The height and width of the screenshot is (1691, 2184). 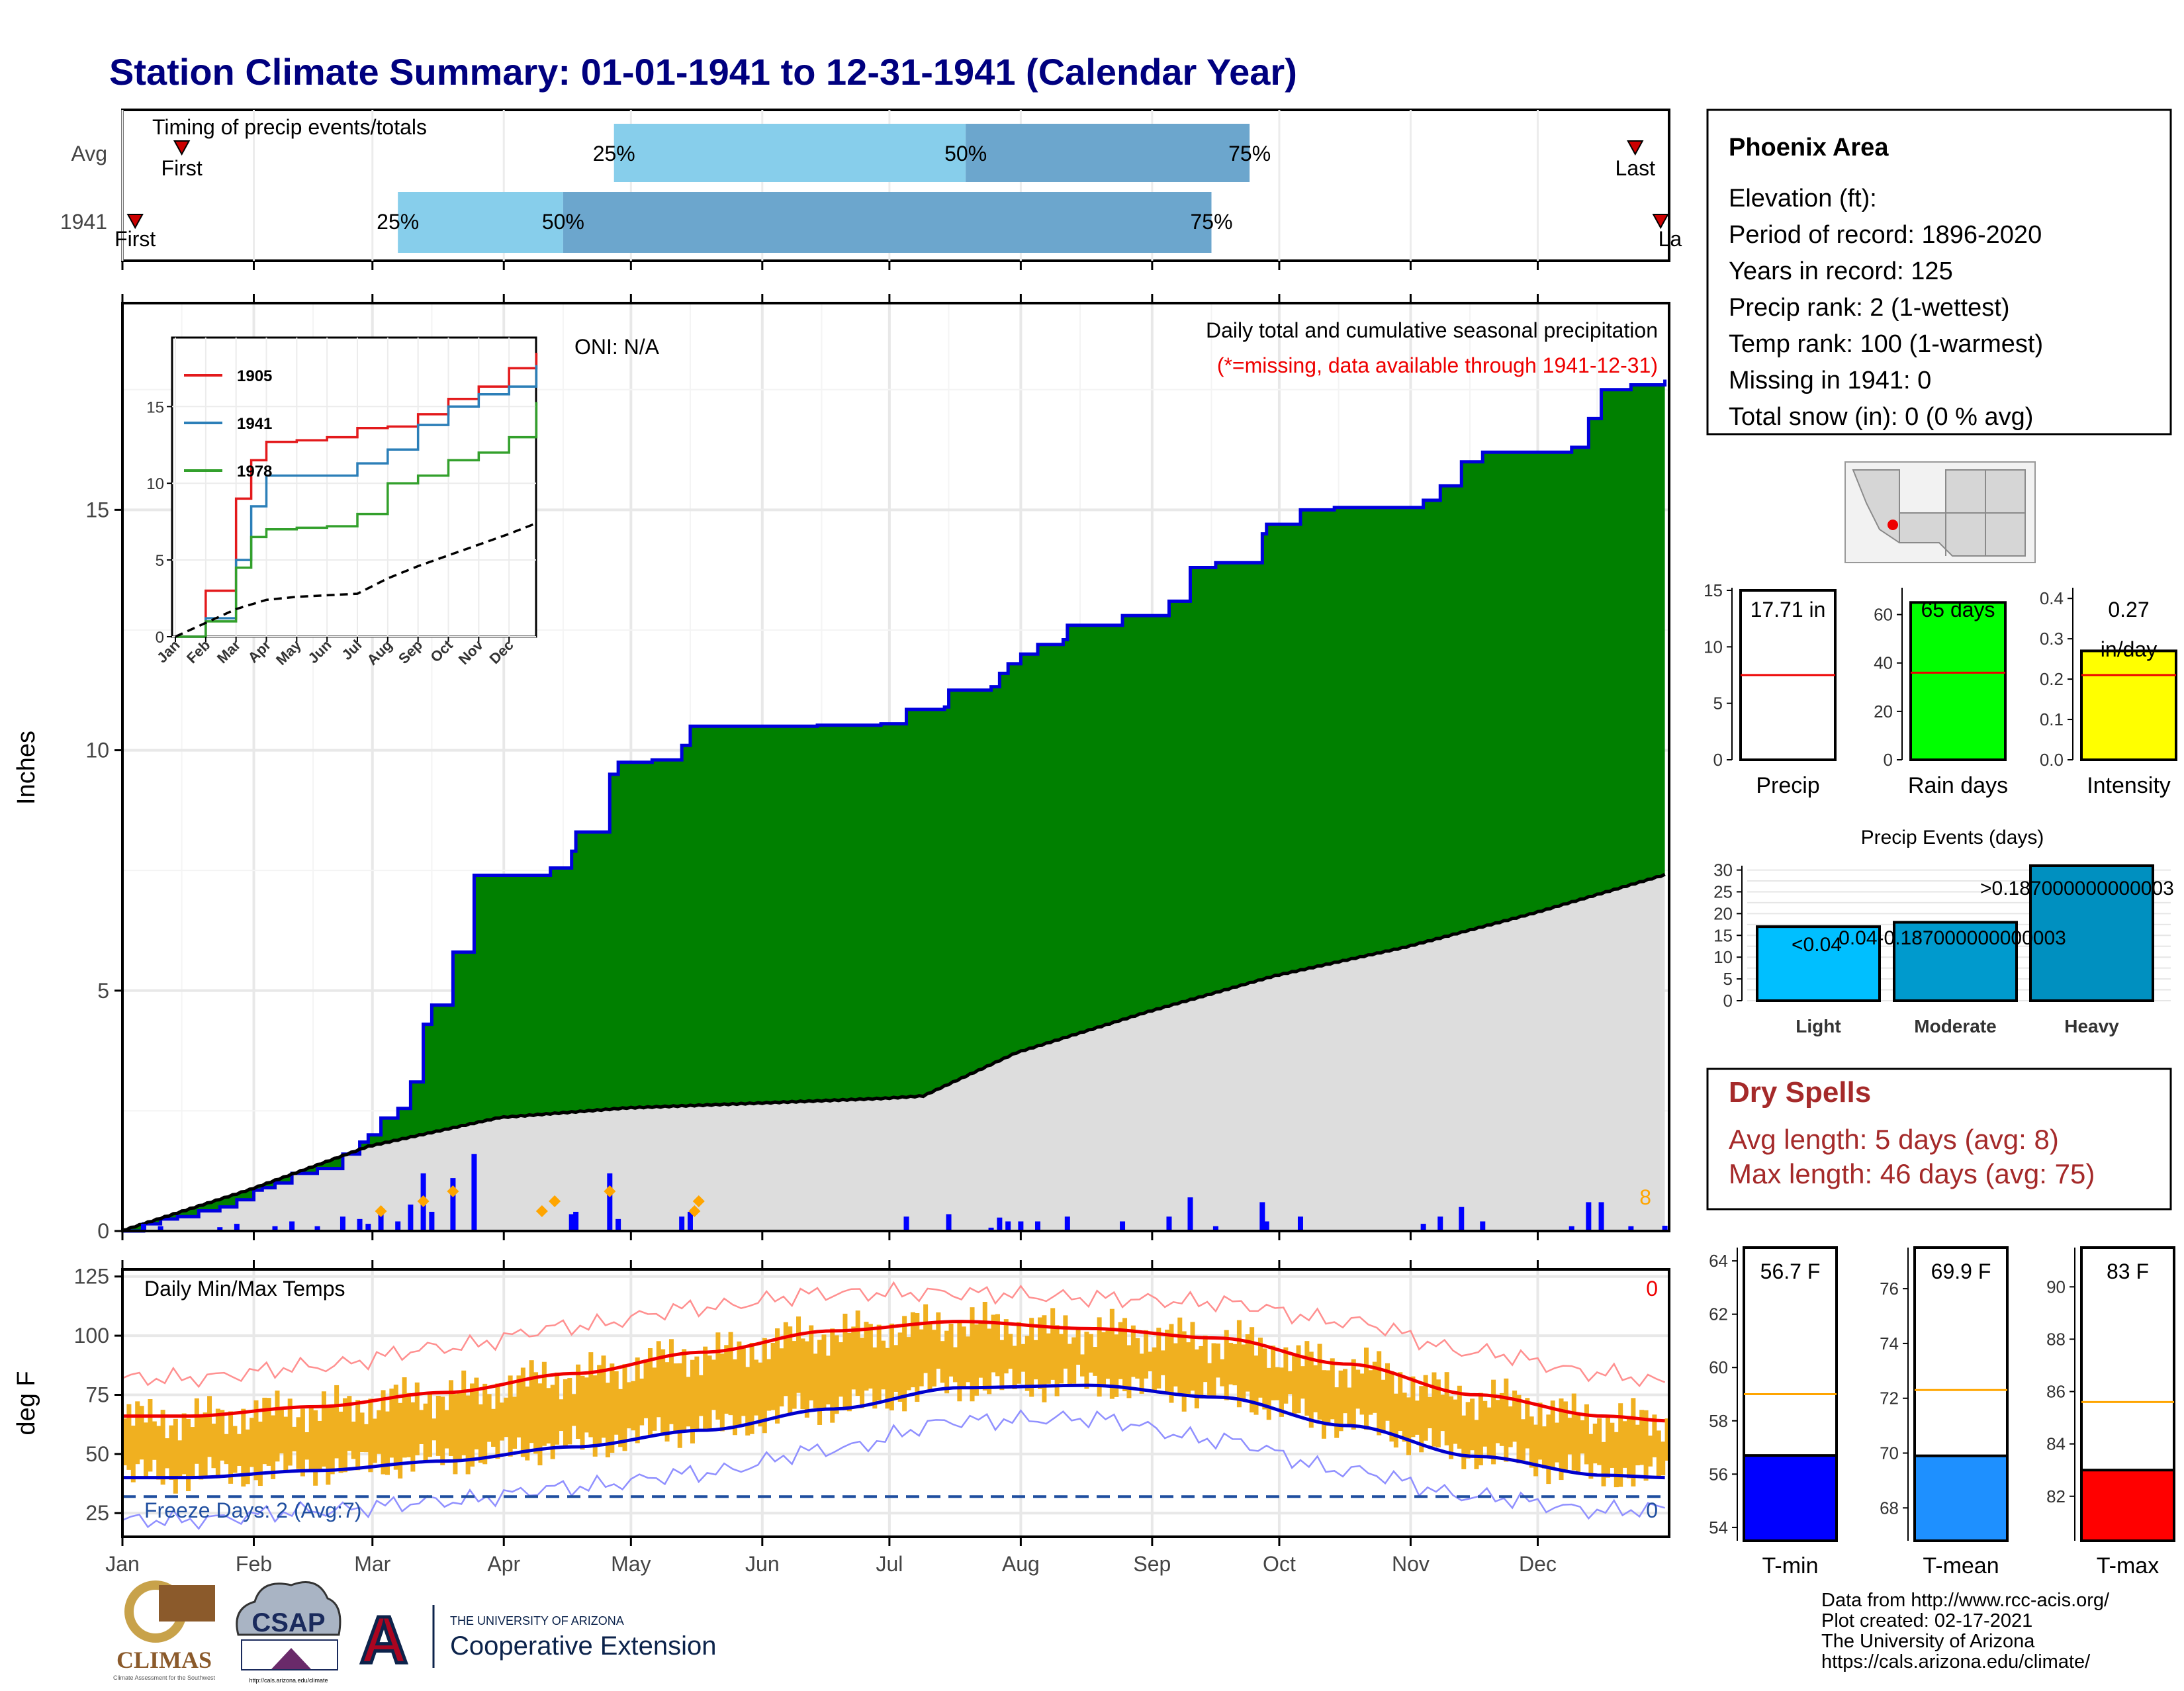 I want to click on temp-summary-tick-label: 88, so click(x=2056, y=1339).